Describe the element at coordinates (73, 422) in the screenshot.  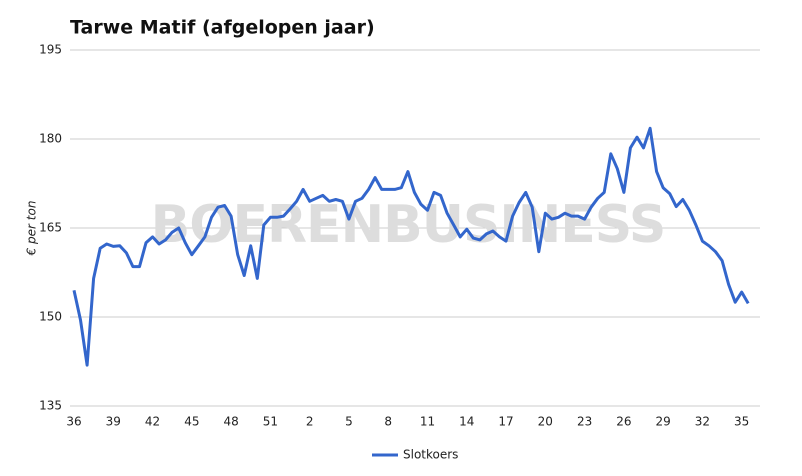
I see `x-tick-label: 36` at that location.